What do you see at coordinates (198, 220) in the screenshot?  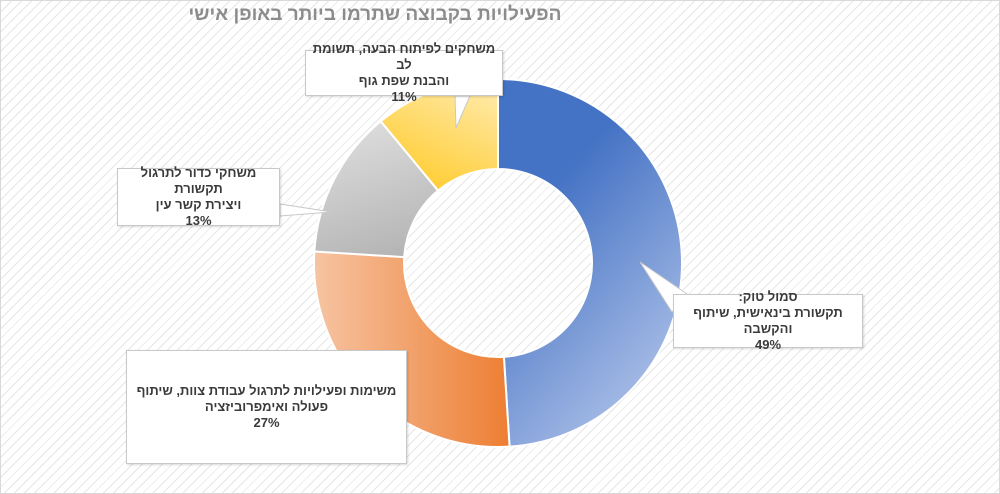 I see `data-label-value: 13%` at bounding box center [198, 220].